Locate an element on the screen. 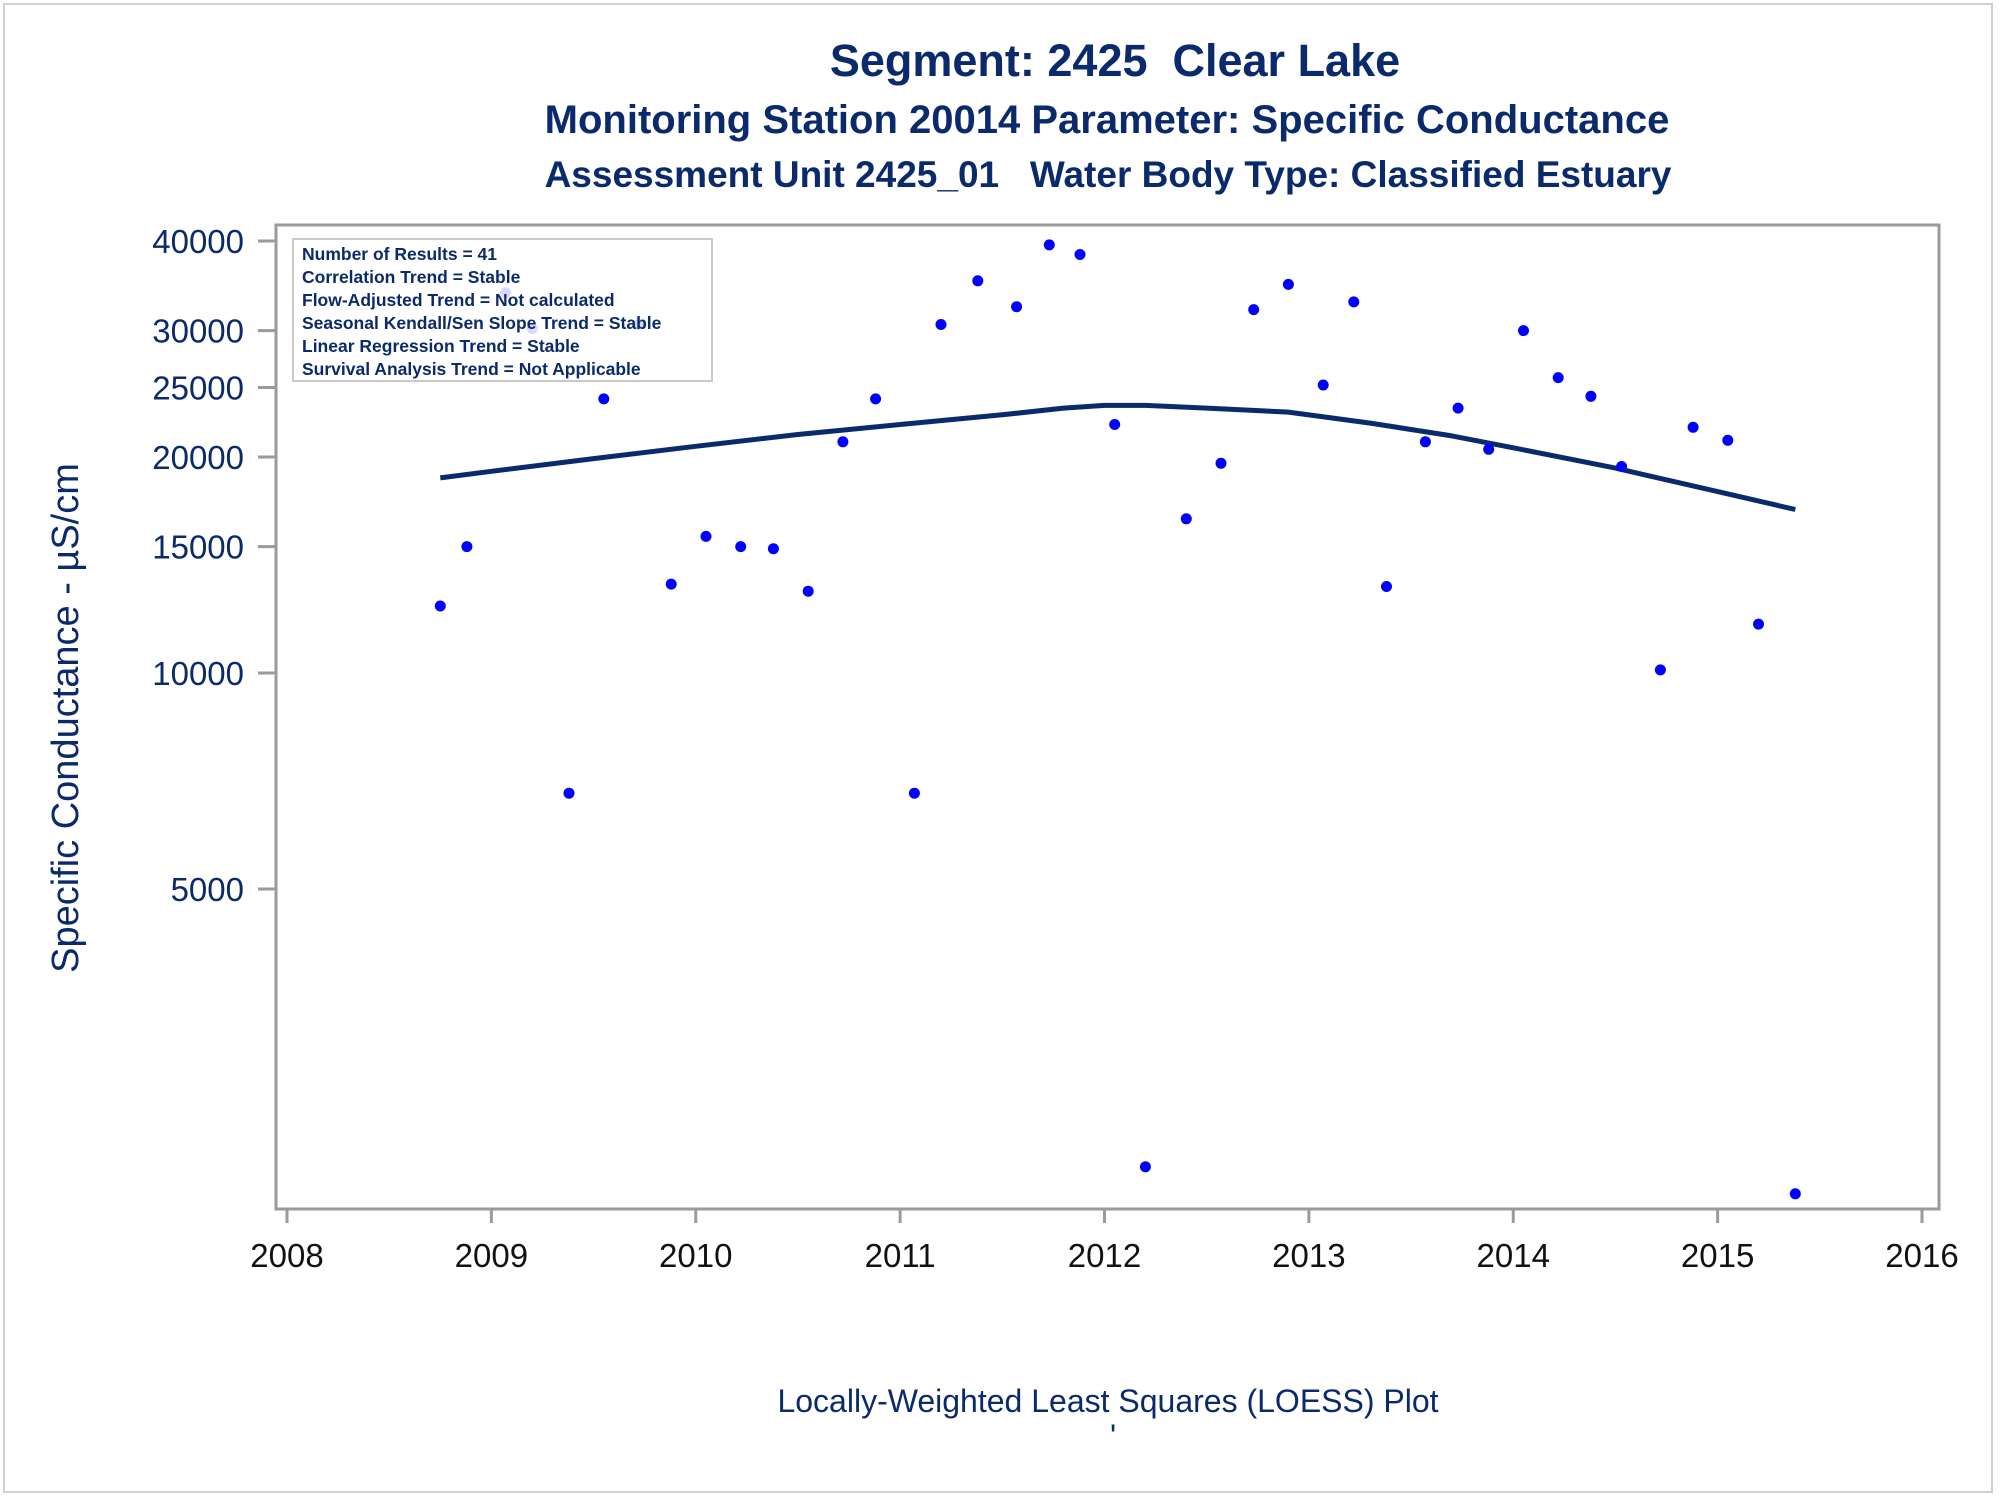 Image resolution: width=2000 pixels, height=1500 pixels. y-tick-label: 40000 is located at coordinates (198, 241).